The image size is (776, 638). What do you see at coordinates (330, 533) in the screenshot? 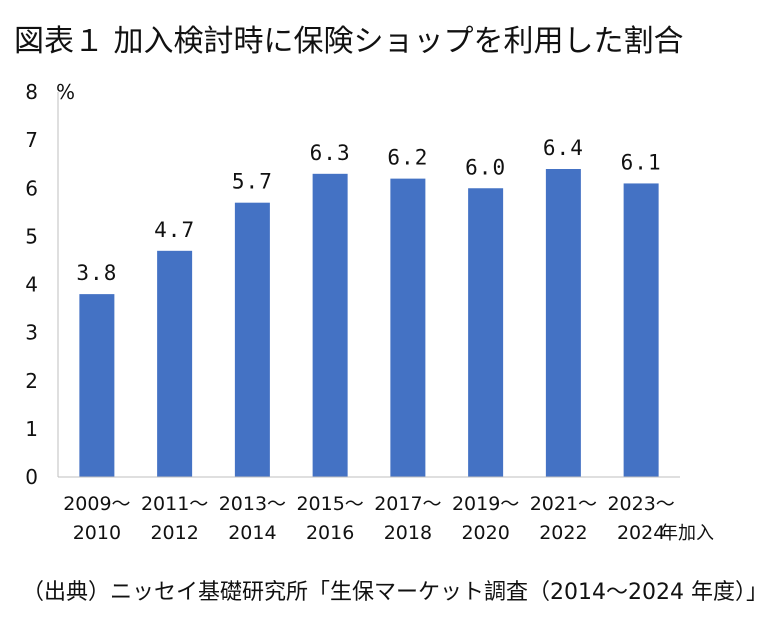
I see `x-tick-label: 2016` at bounding box center [330, 533].